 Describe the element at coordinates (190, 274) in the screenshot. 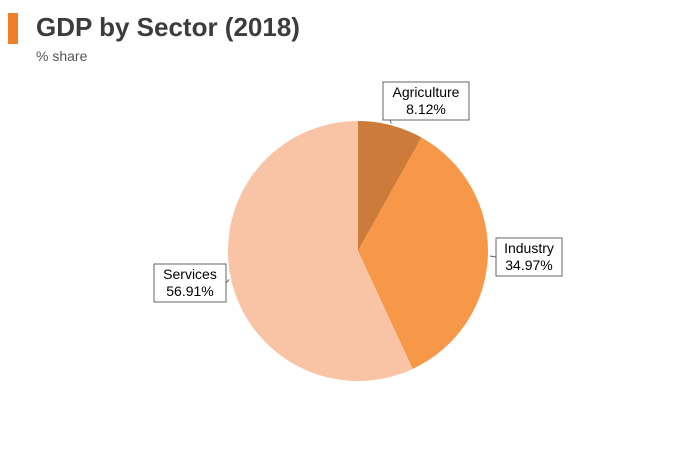

I see `slice-name-label: Services` at that location.